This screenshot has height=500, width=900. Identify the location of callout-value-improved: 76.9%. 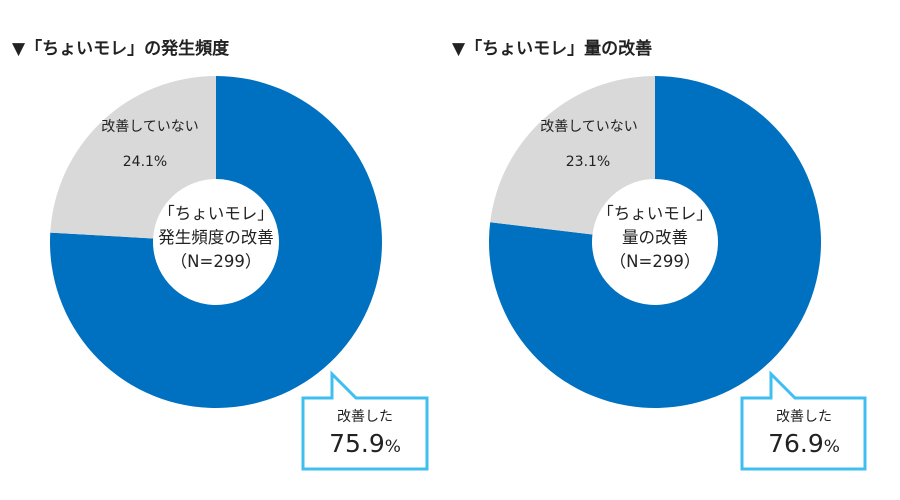
(804, 443).